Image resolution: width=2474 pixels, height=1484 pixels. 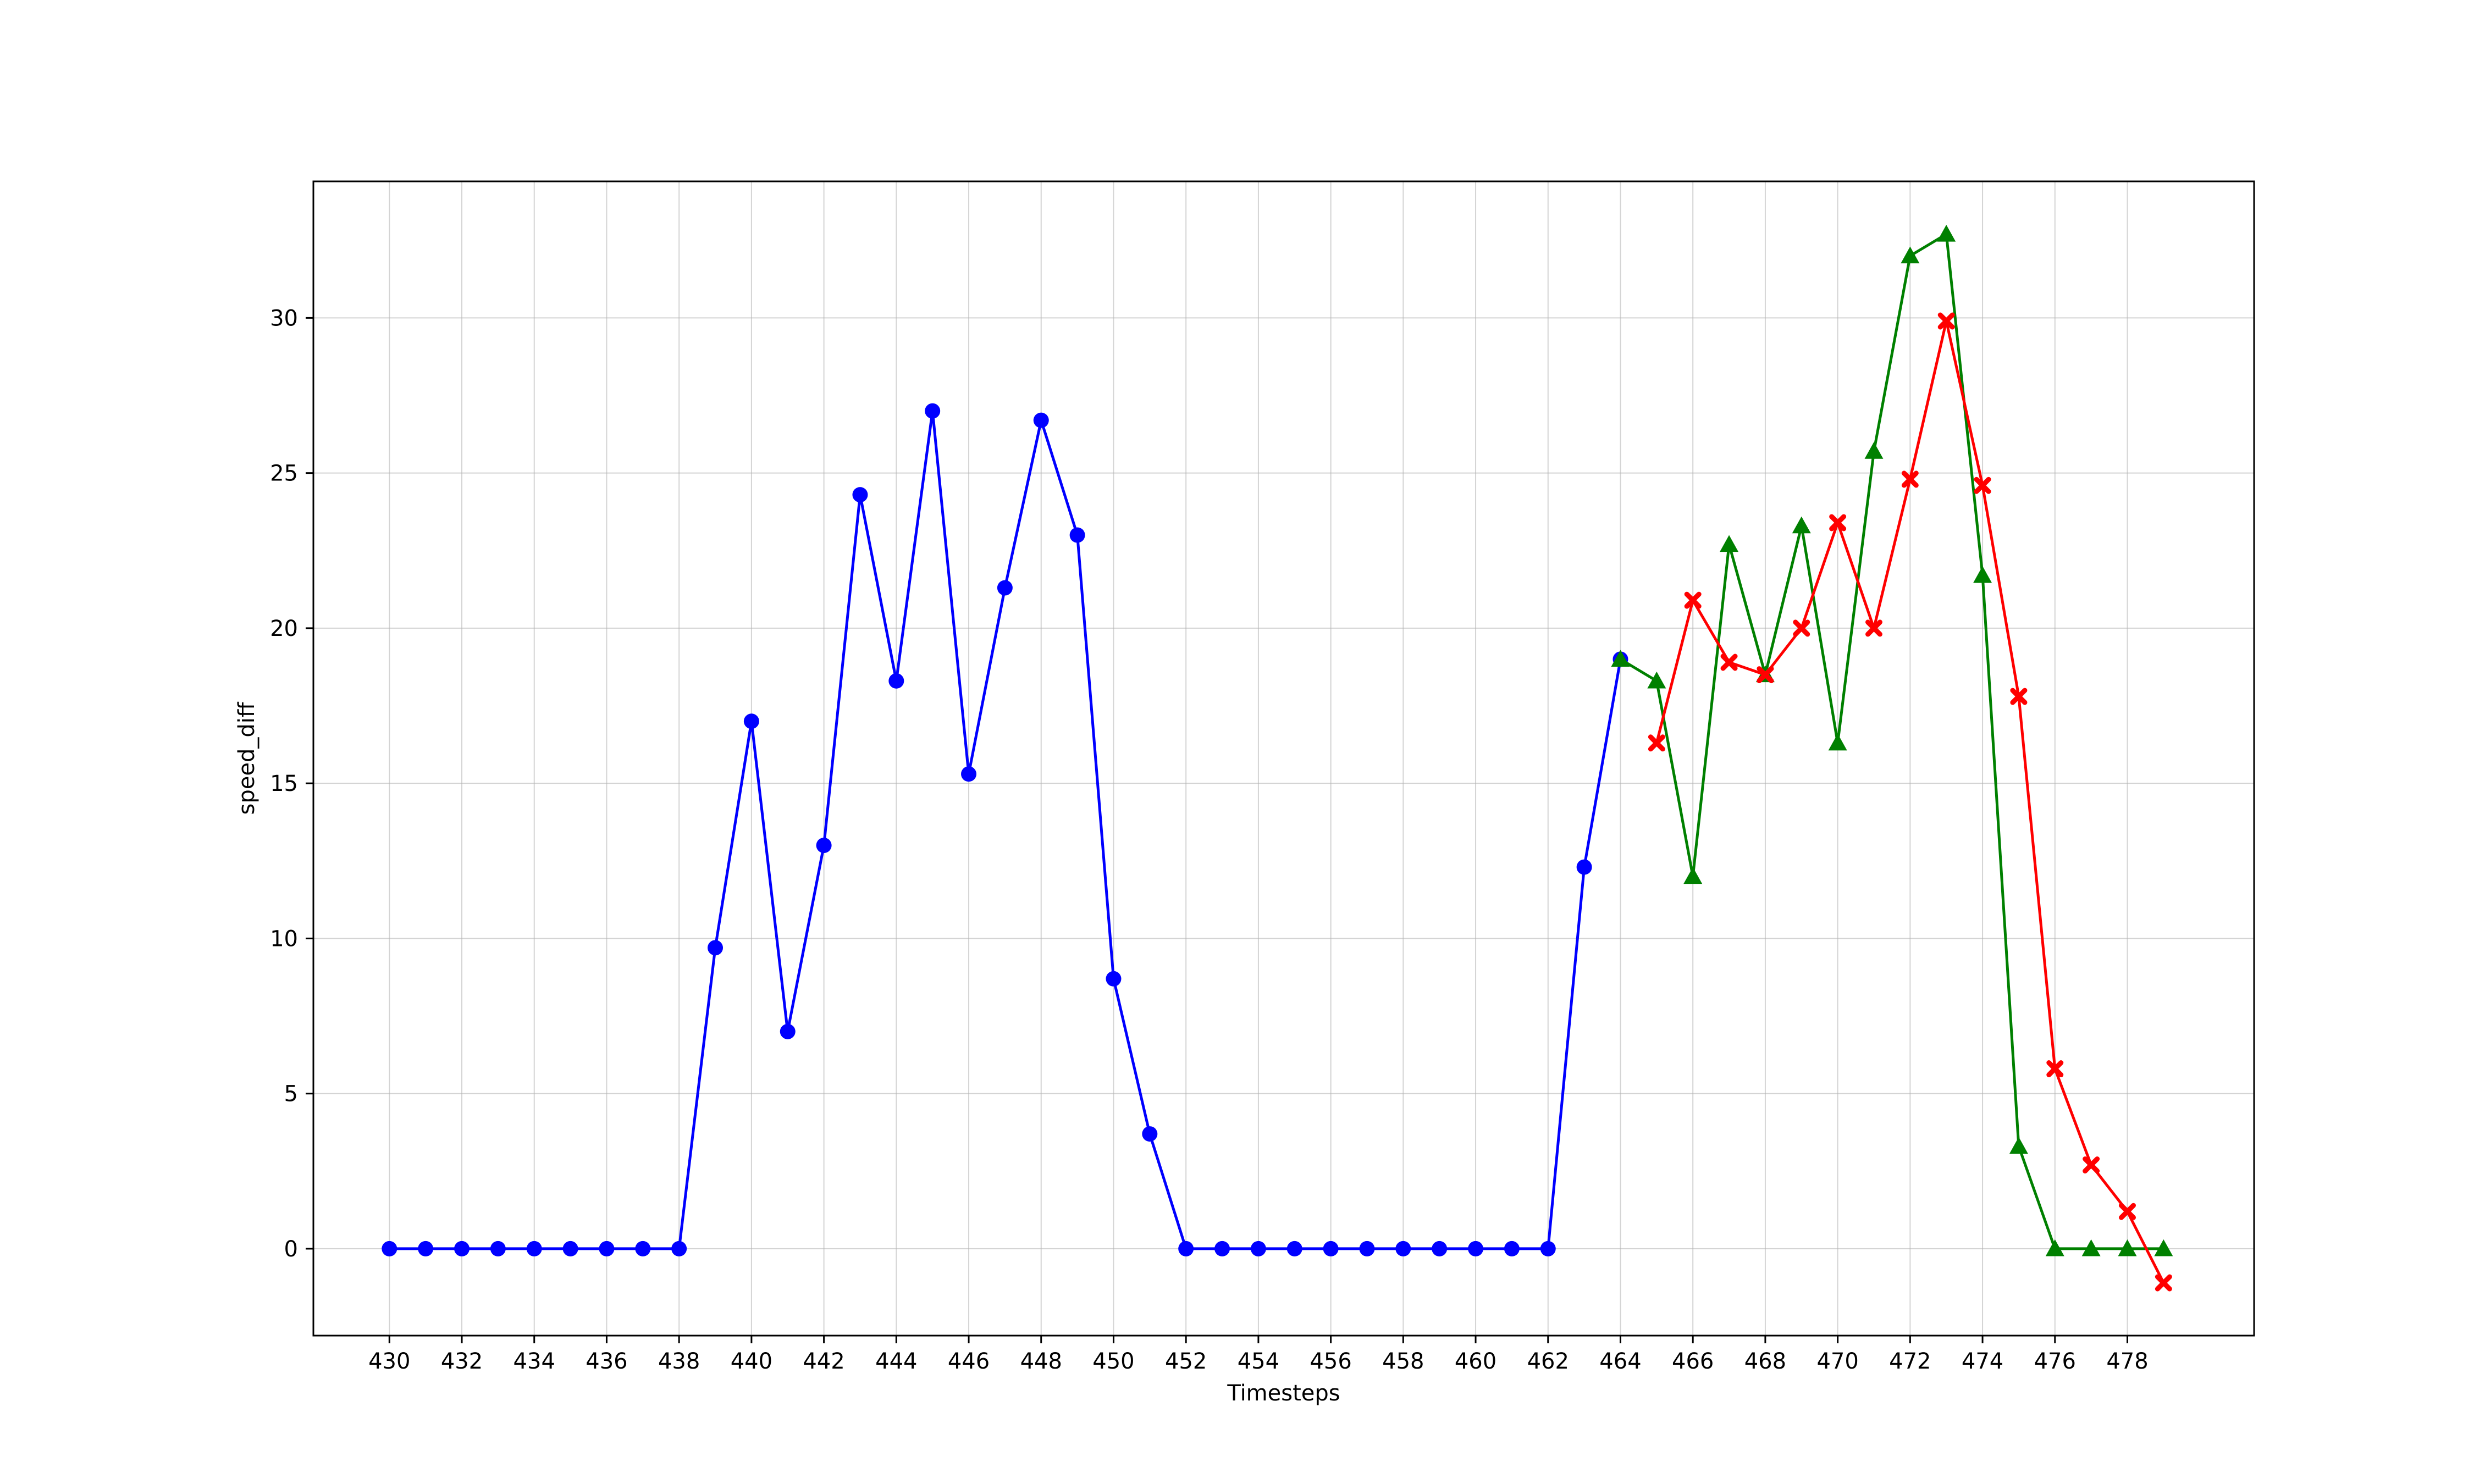 What do you see at coordinates (1837, 1361) in the screenshot?
I see `x-tick-label: 470` at bounding box center [1837, 1361].